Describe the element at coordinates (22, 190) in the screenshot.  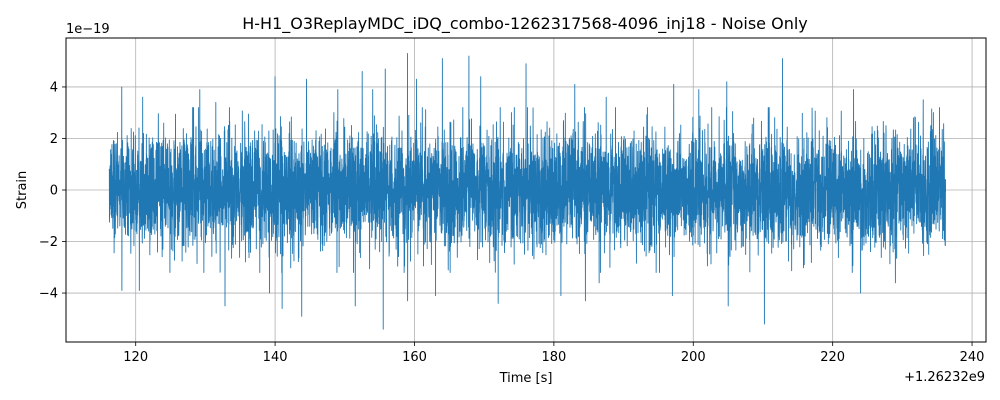
I see `y-axis-title: Strain` at that location.